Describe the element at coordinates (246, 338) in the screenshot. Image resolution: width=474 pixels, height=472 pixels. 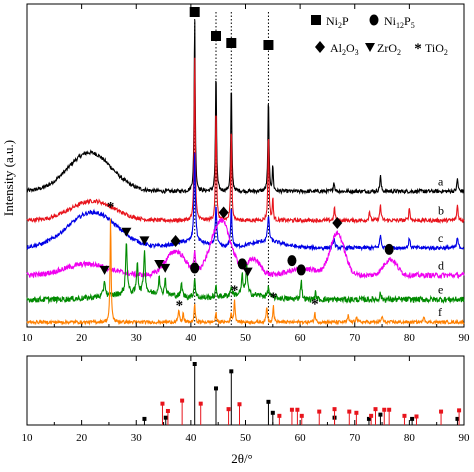
I see `x-tick-label: 50` at that location.